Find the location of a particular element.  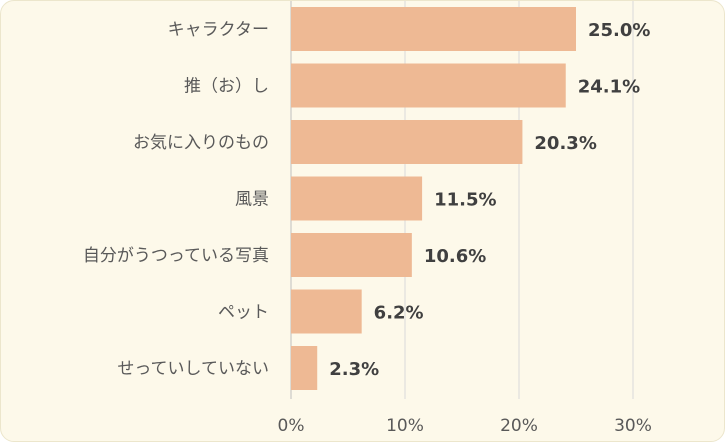

category-label-3: 風景 is located at coordinates (252, 200).